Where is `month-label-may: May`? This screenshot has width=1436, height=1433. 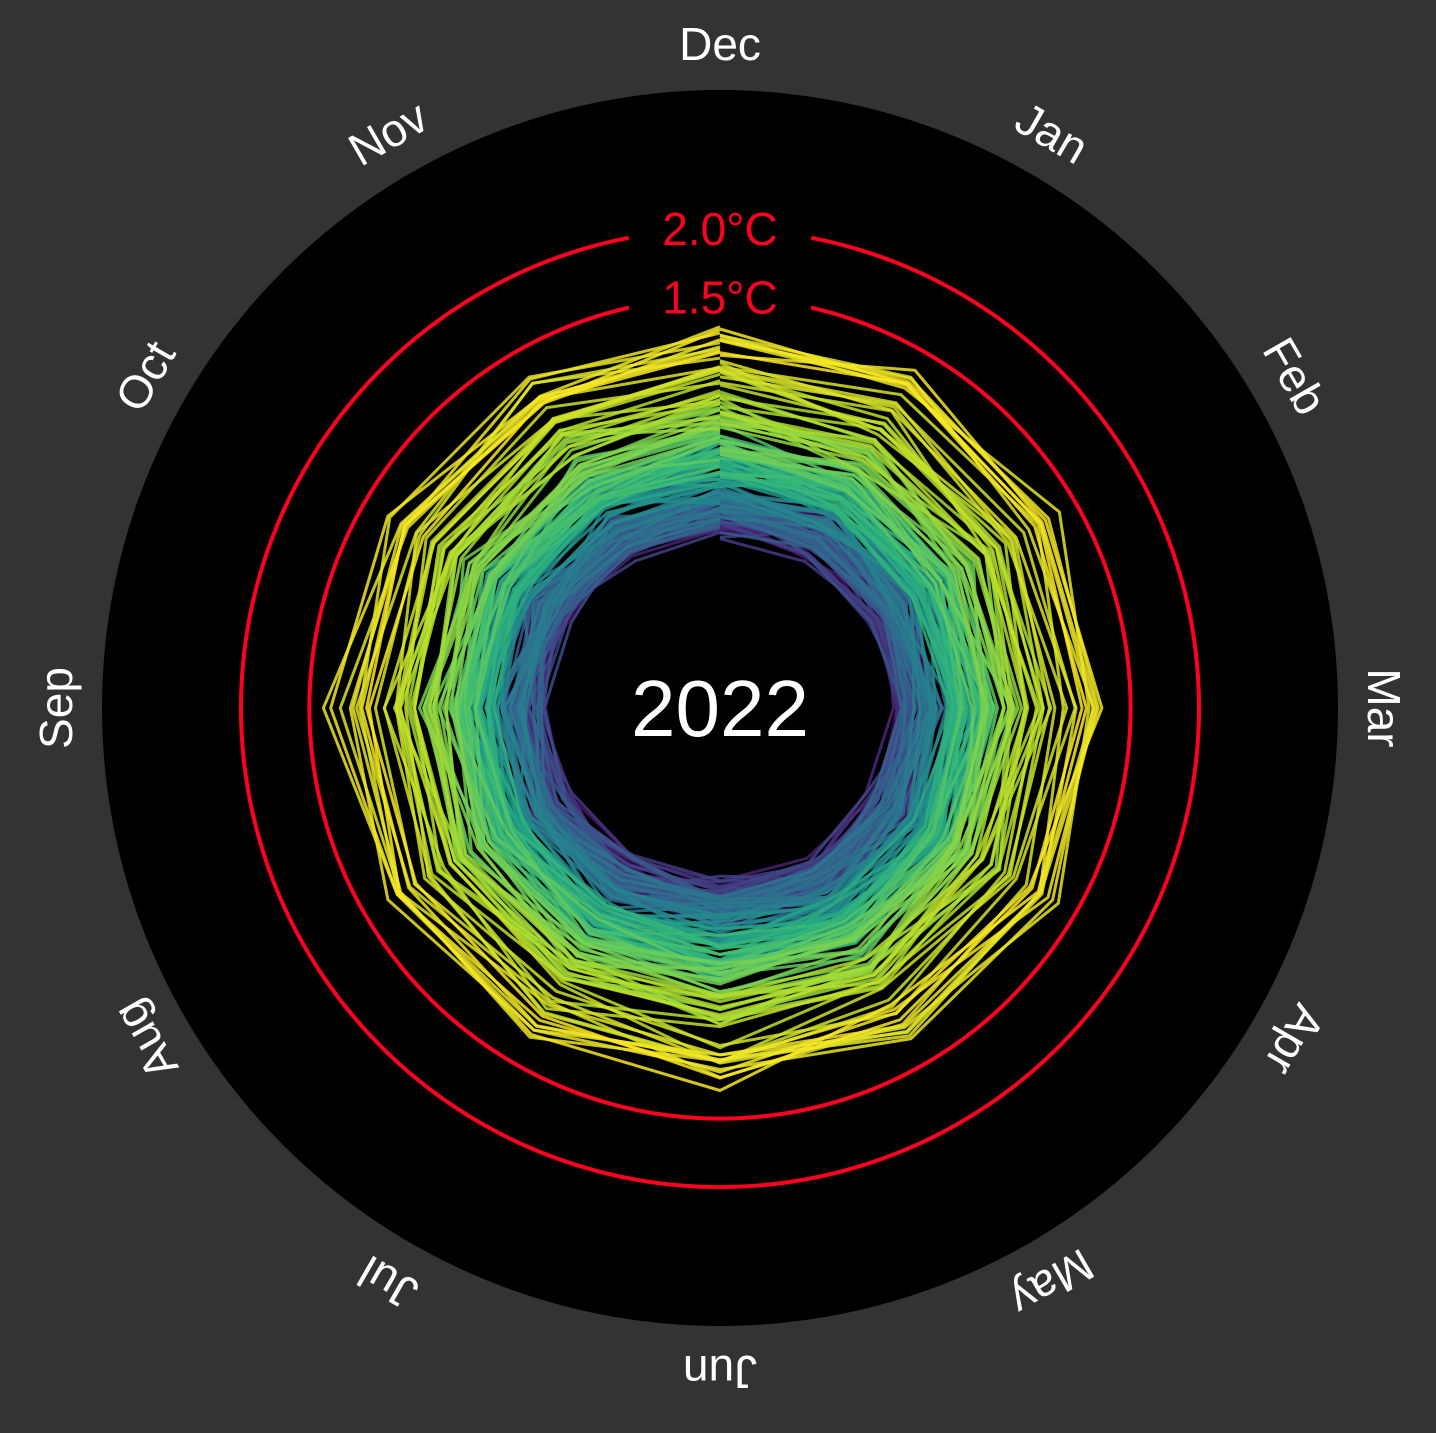 month-label-may: May is located at coordinates (1051, 1283).